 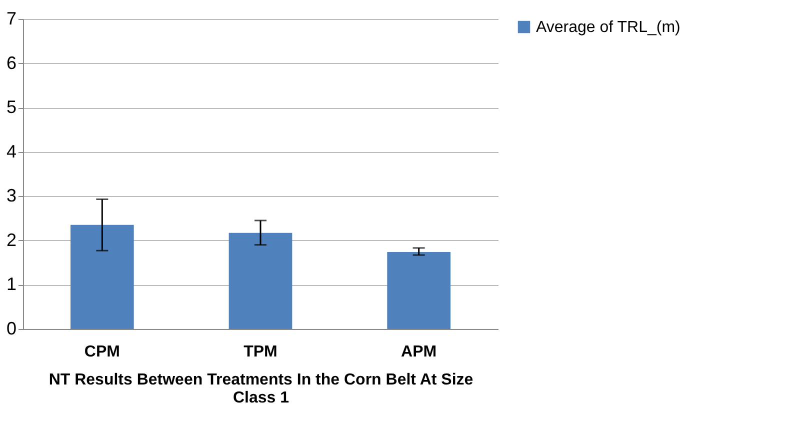 I want to click on x-tick-label: CPM, so click(x=102, y=352).